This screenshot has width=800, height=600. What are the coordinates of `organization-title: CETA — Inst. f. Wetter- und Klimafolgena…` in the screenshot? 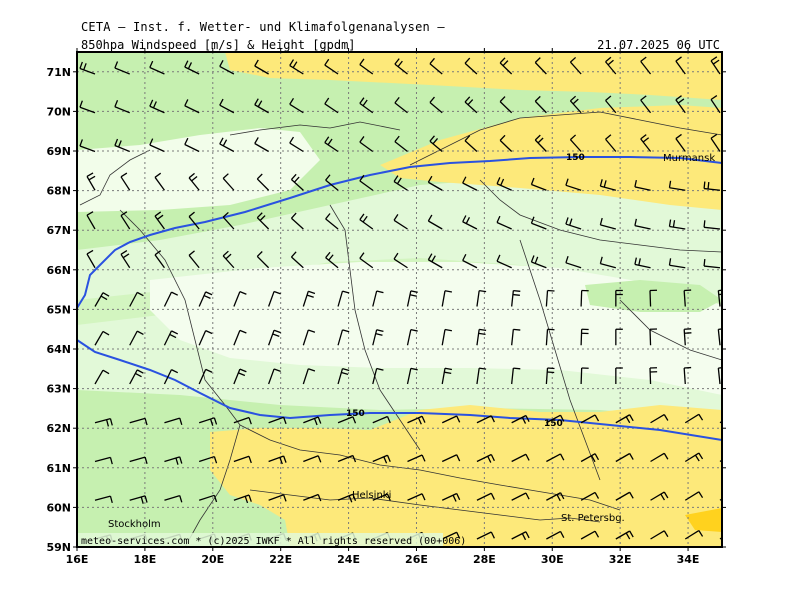 It's located at (263, 27).